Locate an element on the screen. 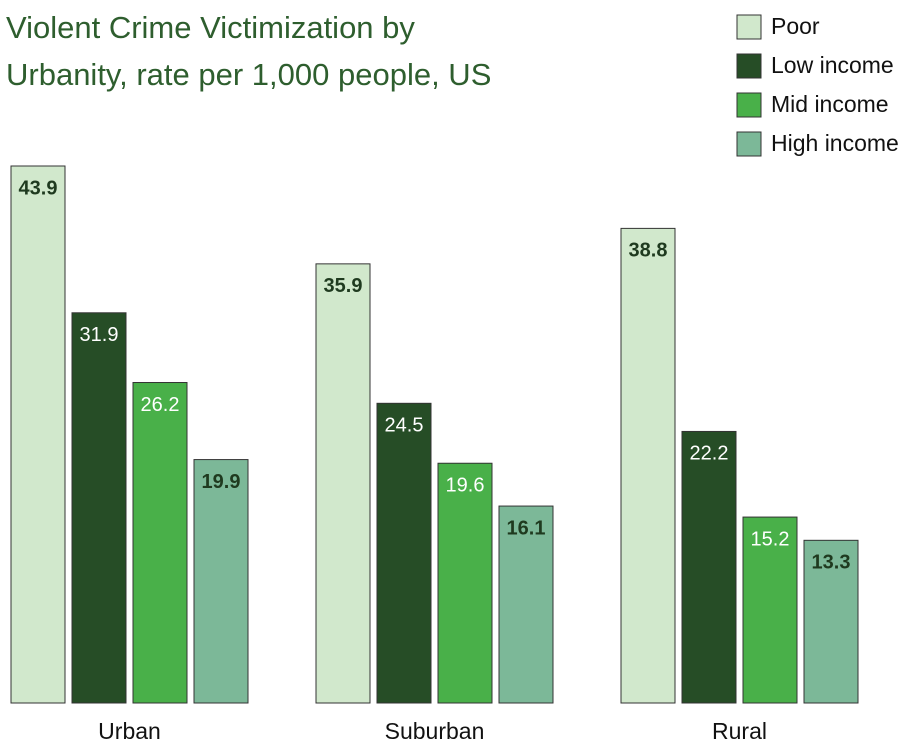 This screenshot has width=914, height=746. data-label: 38.8 is located at coordinates (648, 251).